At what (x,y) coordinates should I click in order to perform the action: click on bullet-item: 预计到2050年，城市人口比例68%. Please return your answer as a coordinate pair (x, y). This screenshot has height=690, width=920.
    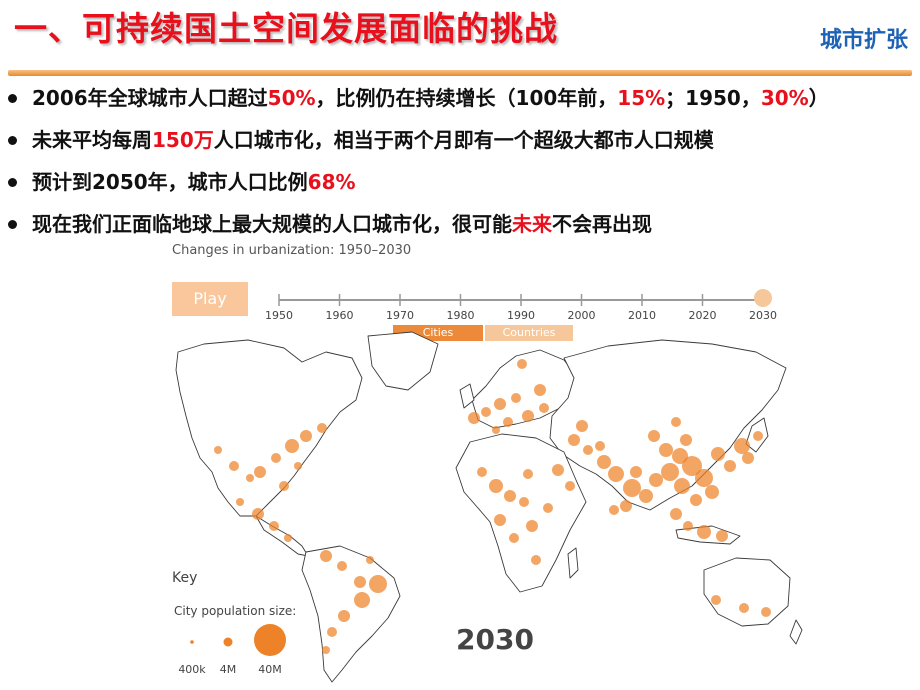
    Looking at the image, I should click on (459, 189).